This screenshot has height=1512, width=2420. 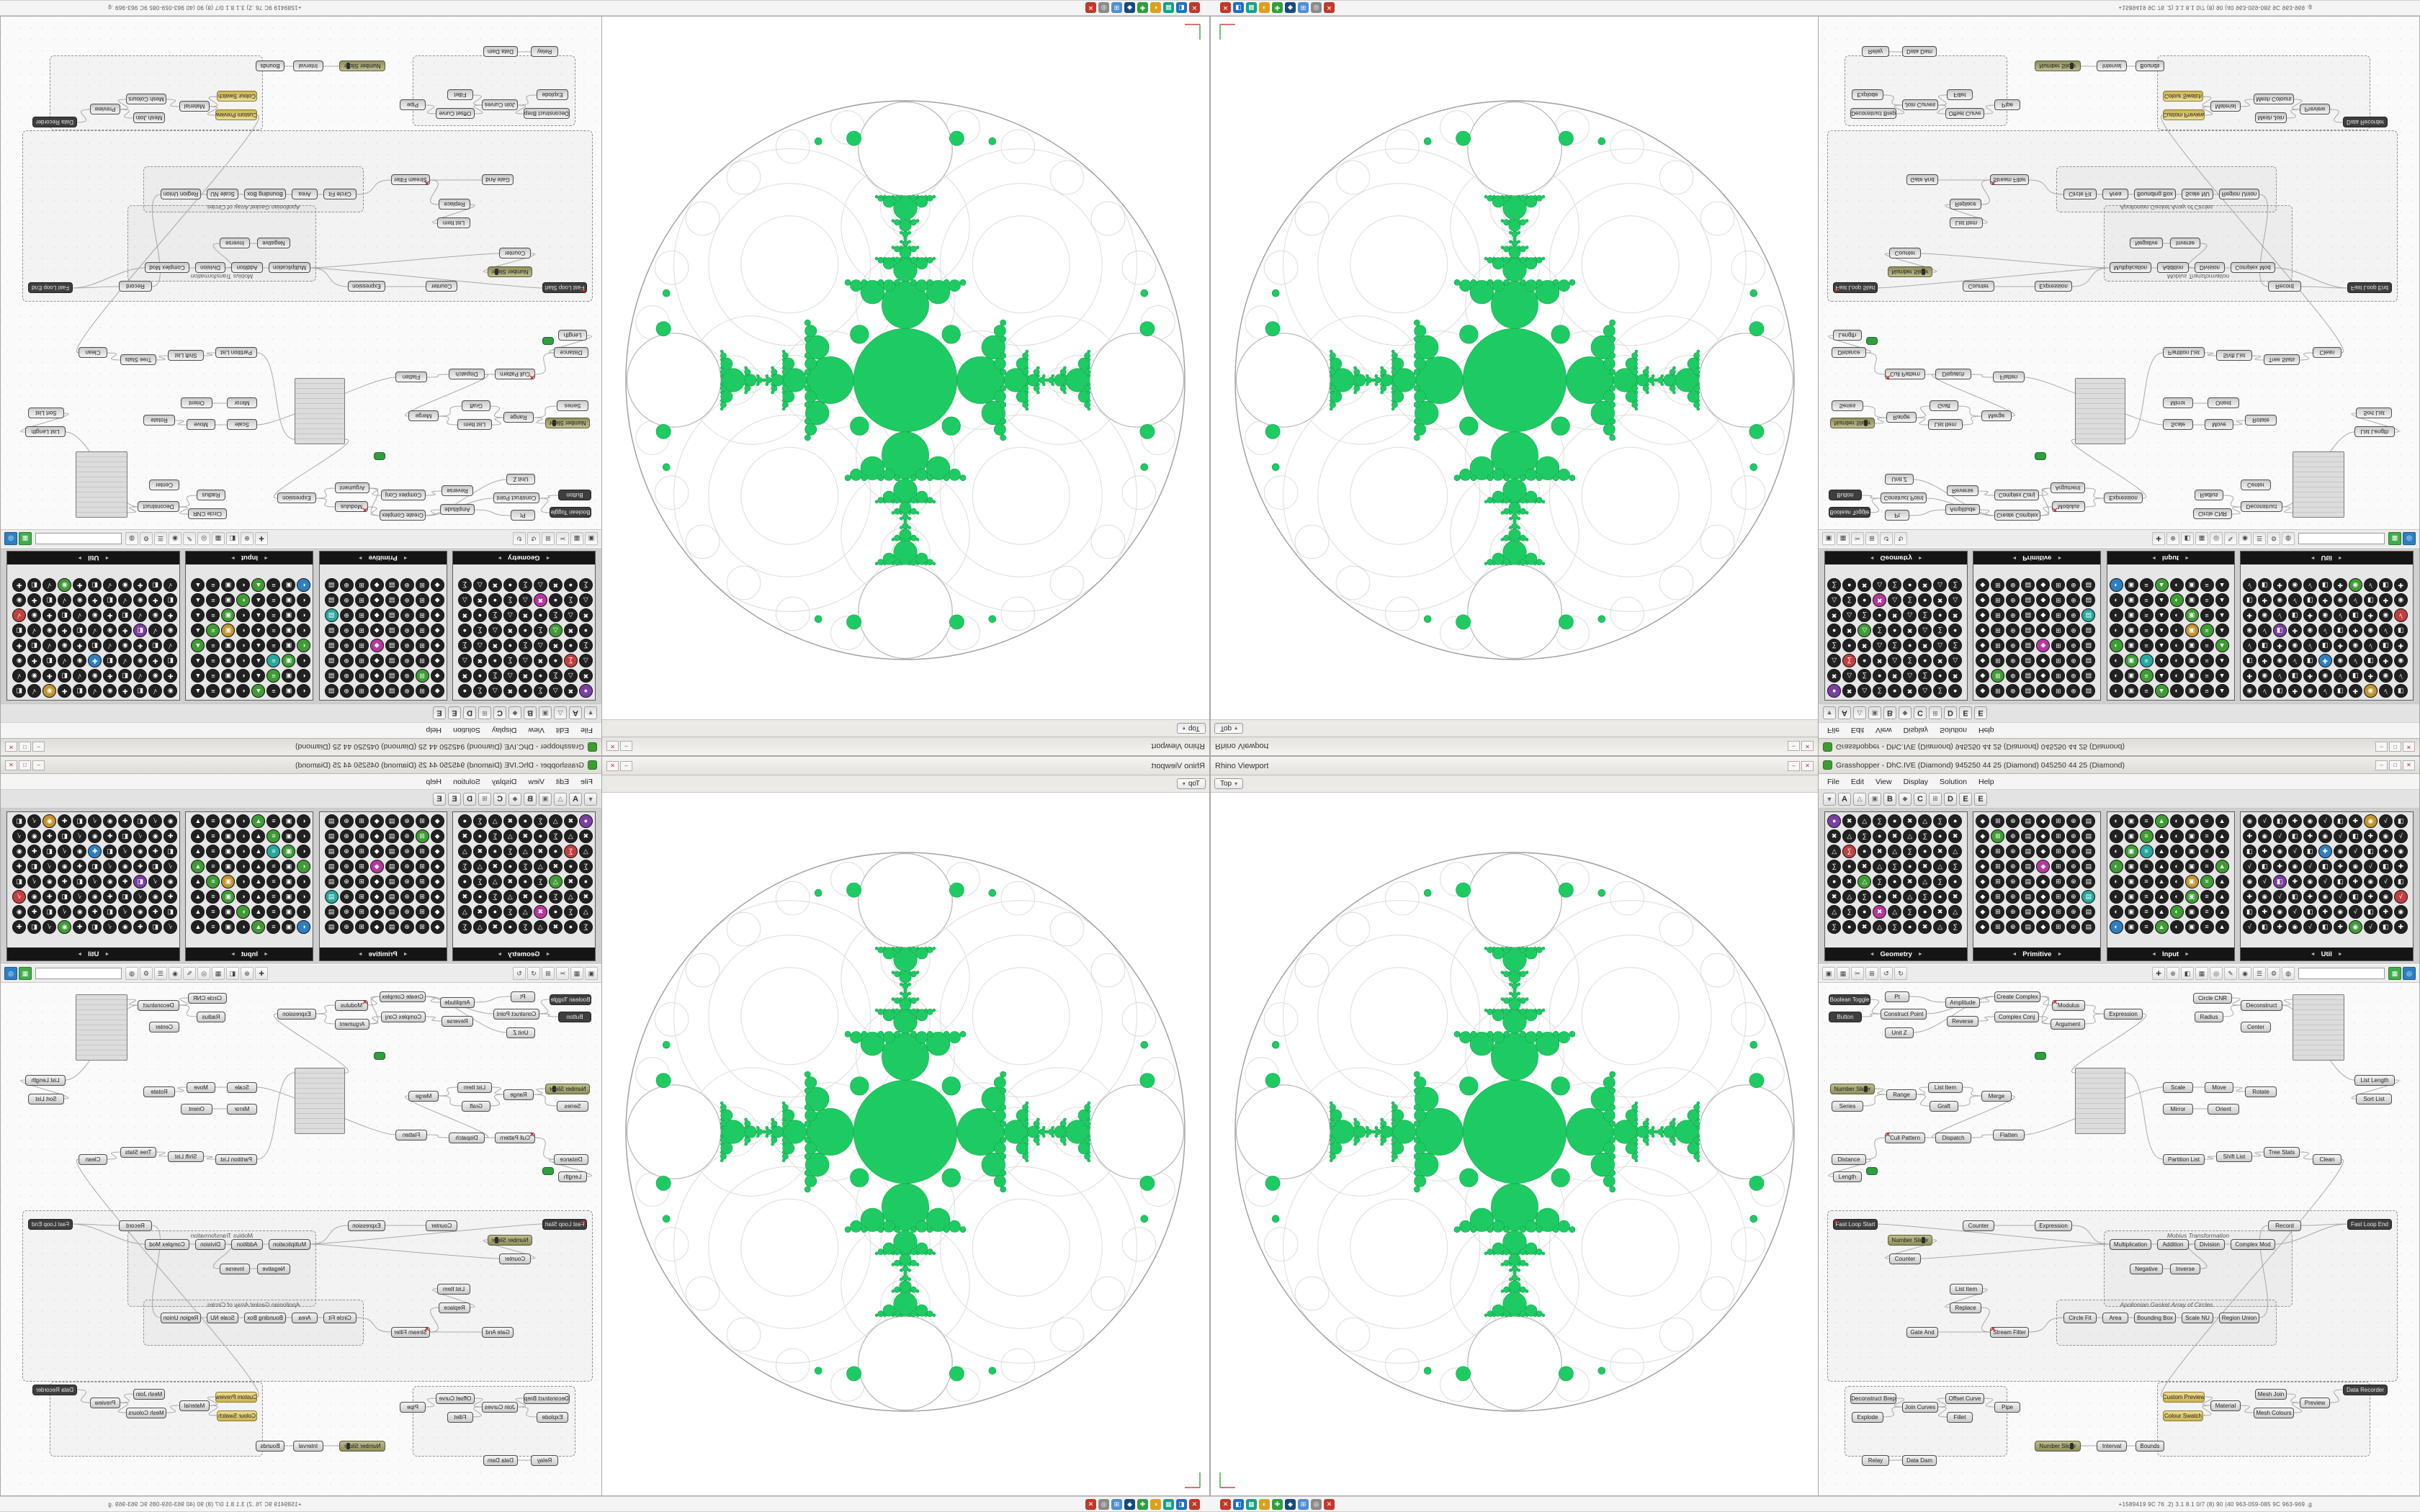 What do you see at coordinates (235, 243) in the screenshot?
I see `gh-node: Inverse` at bounding box center [235, 243].